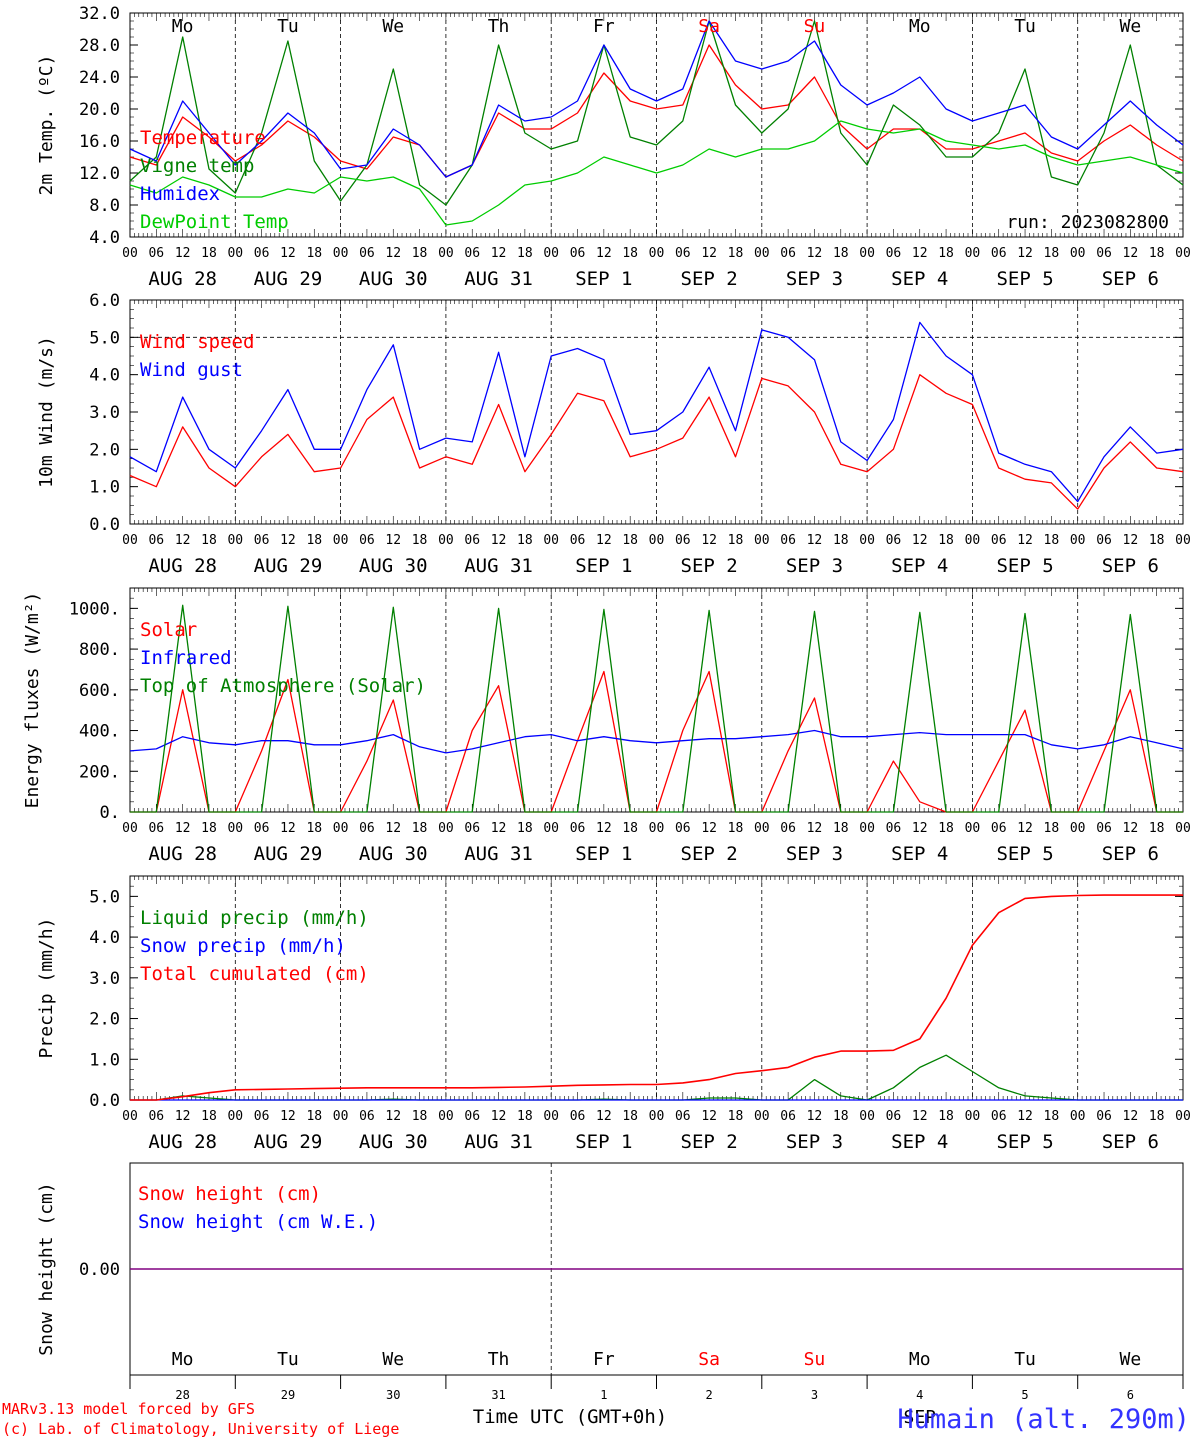 The image size is (1194, 1440). I want to click on date-label: SEP 2, so click(709, 854).